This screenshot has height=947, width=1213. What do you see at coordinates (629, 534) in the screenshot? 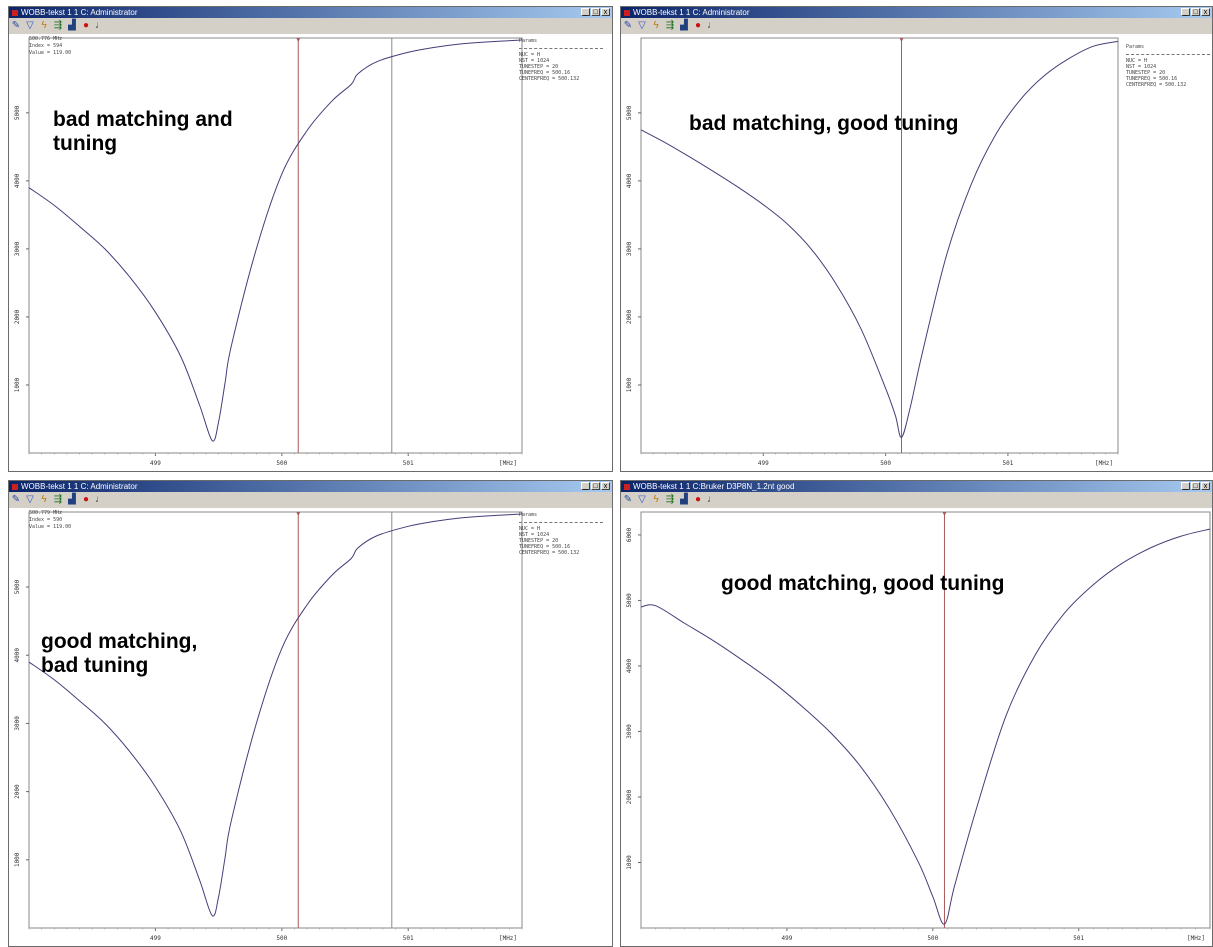
I see `y-tick-label: 6000` at bounding box center [629, 534].